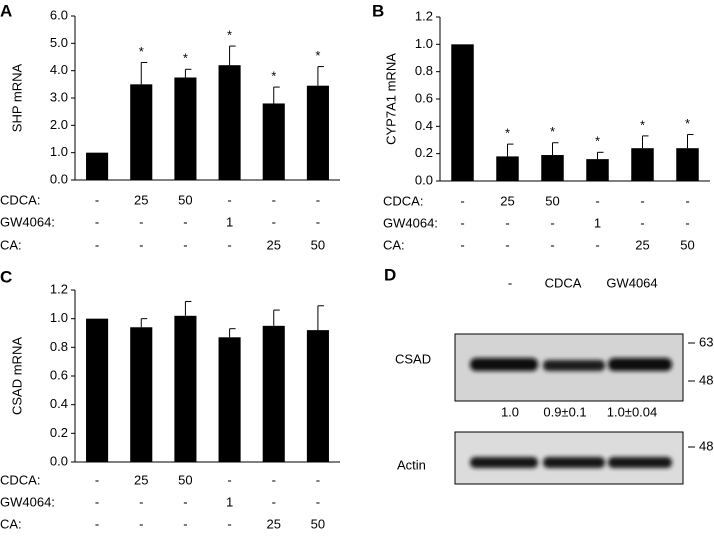  What do you see at coordinates (59, 69) in the screenshot?
I see `y-tick-label: 4.0` at bounding box center [59, 69].